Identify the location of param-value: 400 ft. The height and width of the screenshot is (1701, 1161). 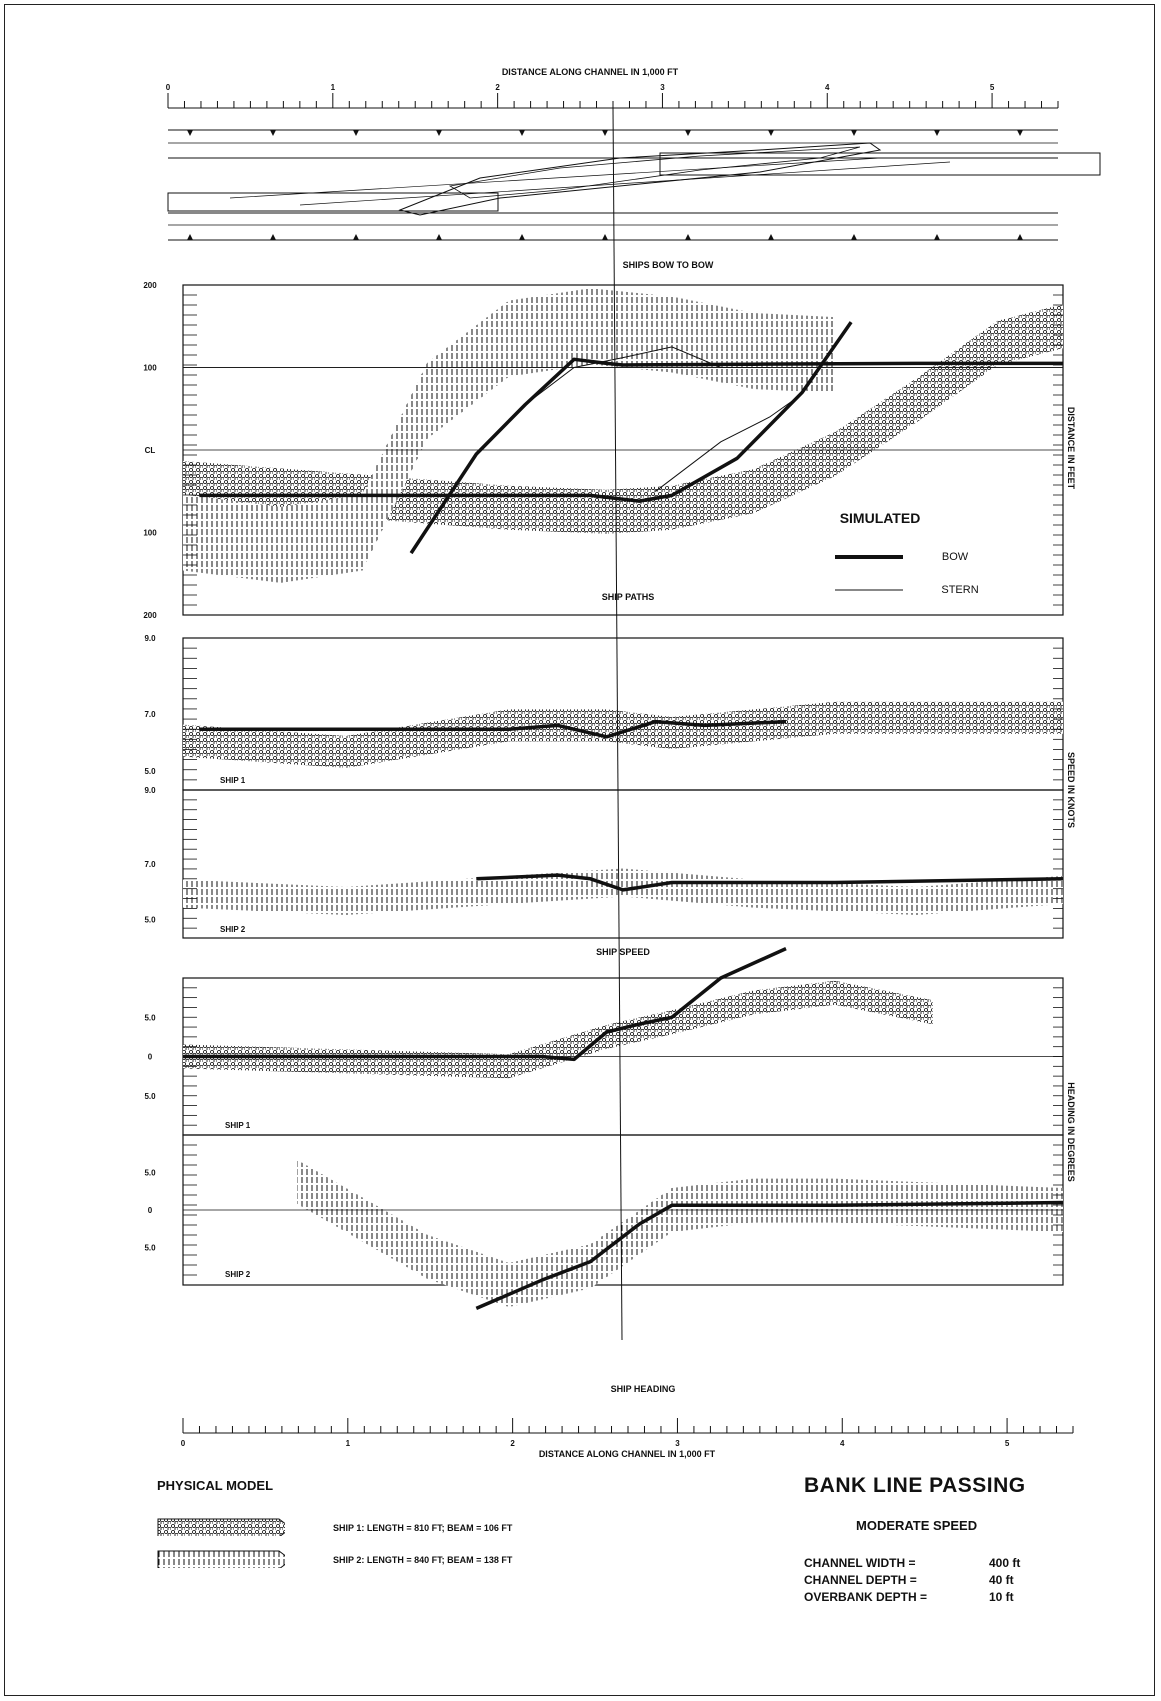
(1005, 1563).